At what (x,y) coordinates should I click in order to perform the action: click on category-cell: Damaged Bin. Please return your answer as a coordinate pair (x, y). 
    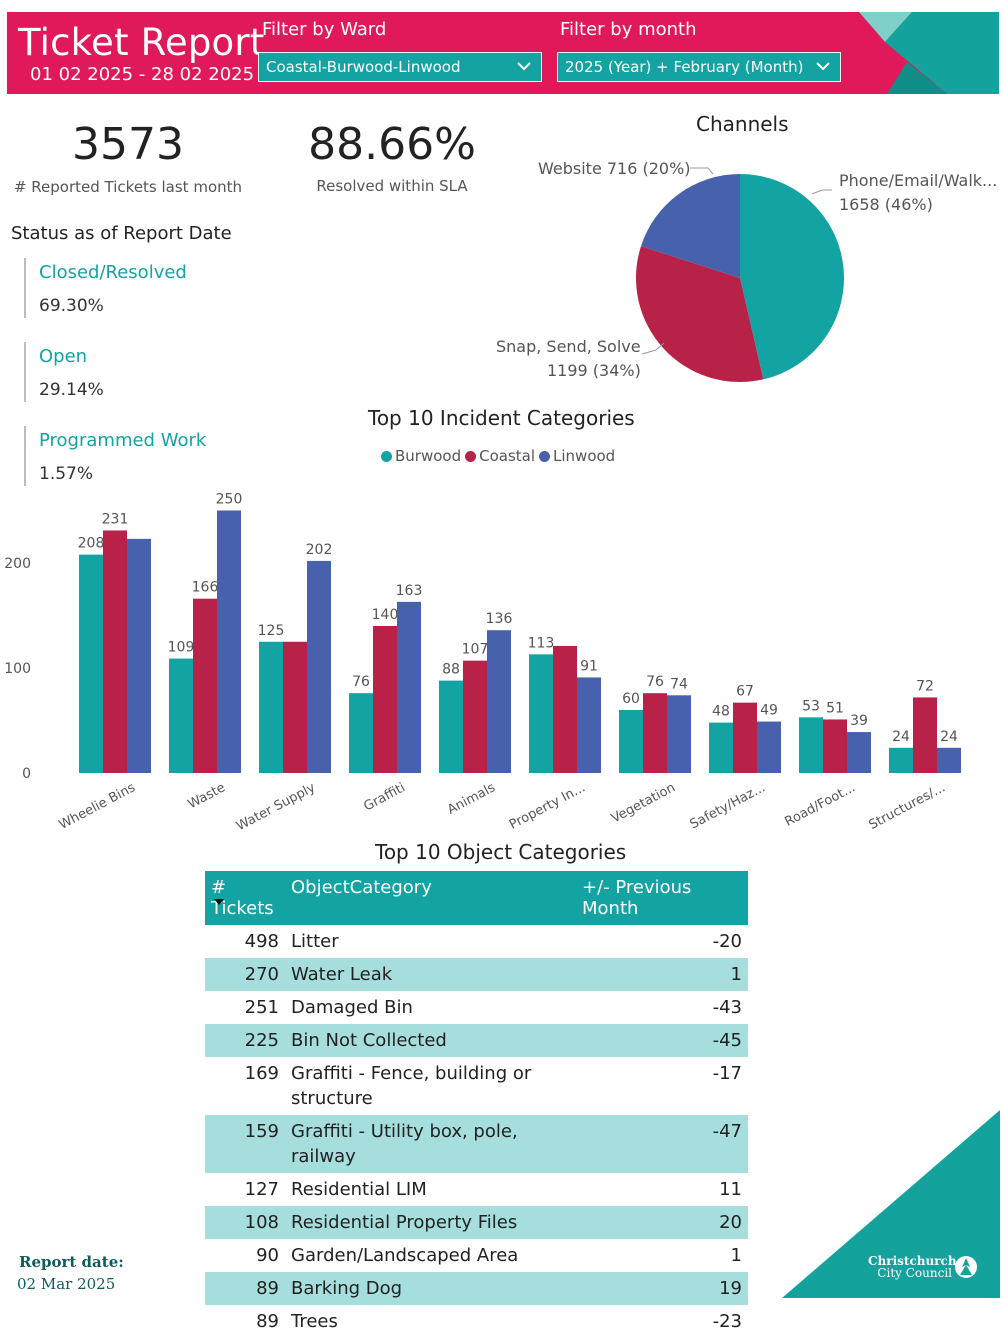
    Looking at the image, I should click on (352, 1007).